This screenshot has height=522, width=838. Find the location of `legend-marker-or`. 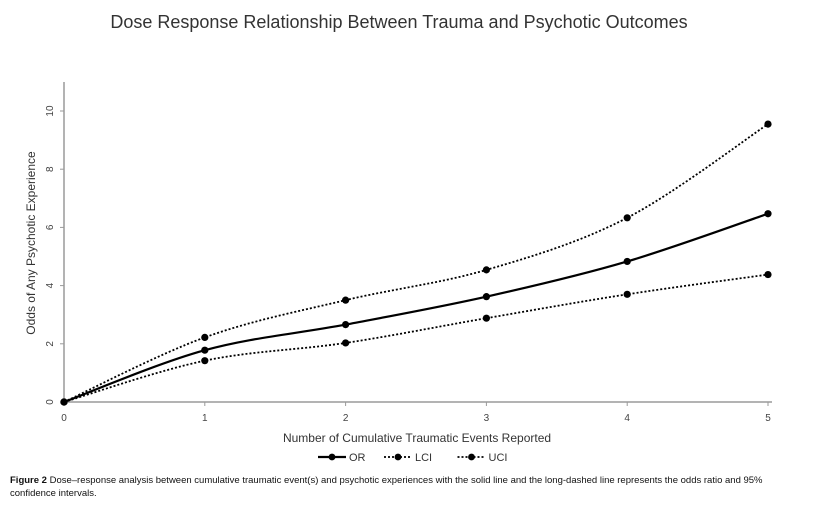

legend-marker-or is located at coordinates (332, 457).